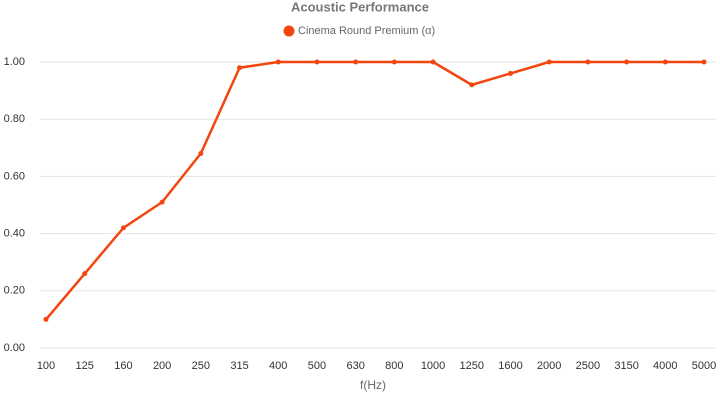 This screenshot has width=720, height=400. What do you see at coordinates (239, 366) in the screenshot?
I see `x-tick-label: 315` at bounding box center [239, 366].